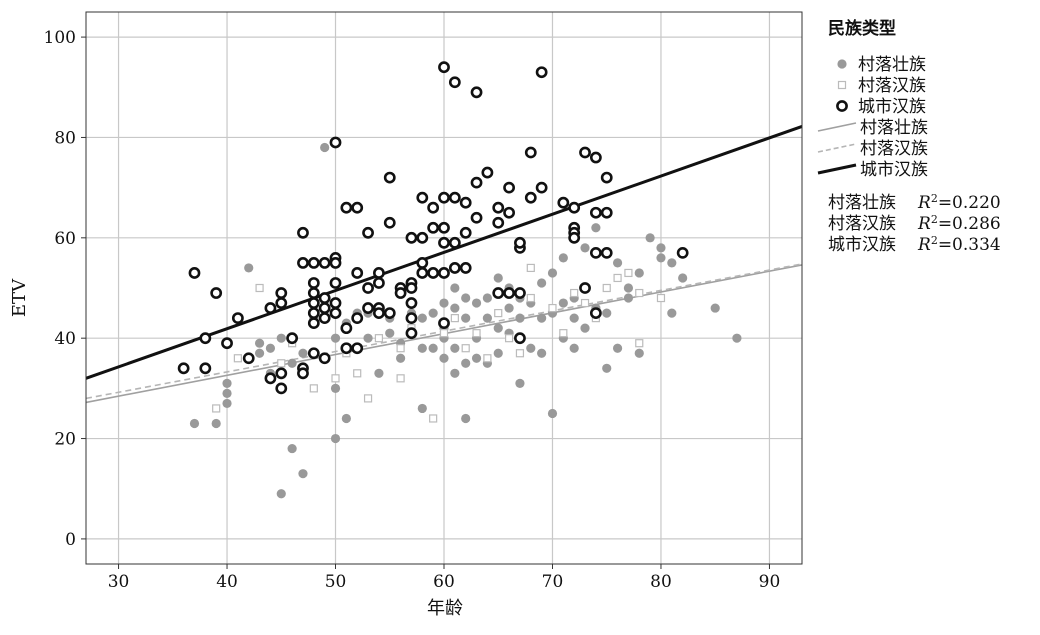  I want to click on x-tick-label: 80, so click(661, 582).